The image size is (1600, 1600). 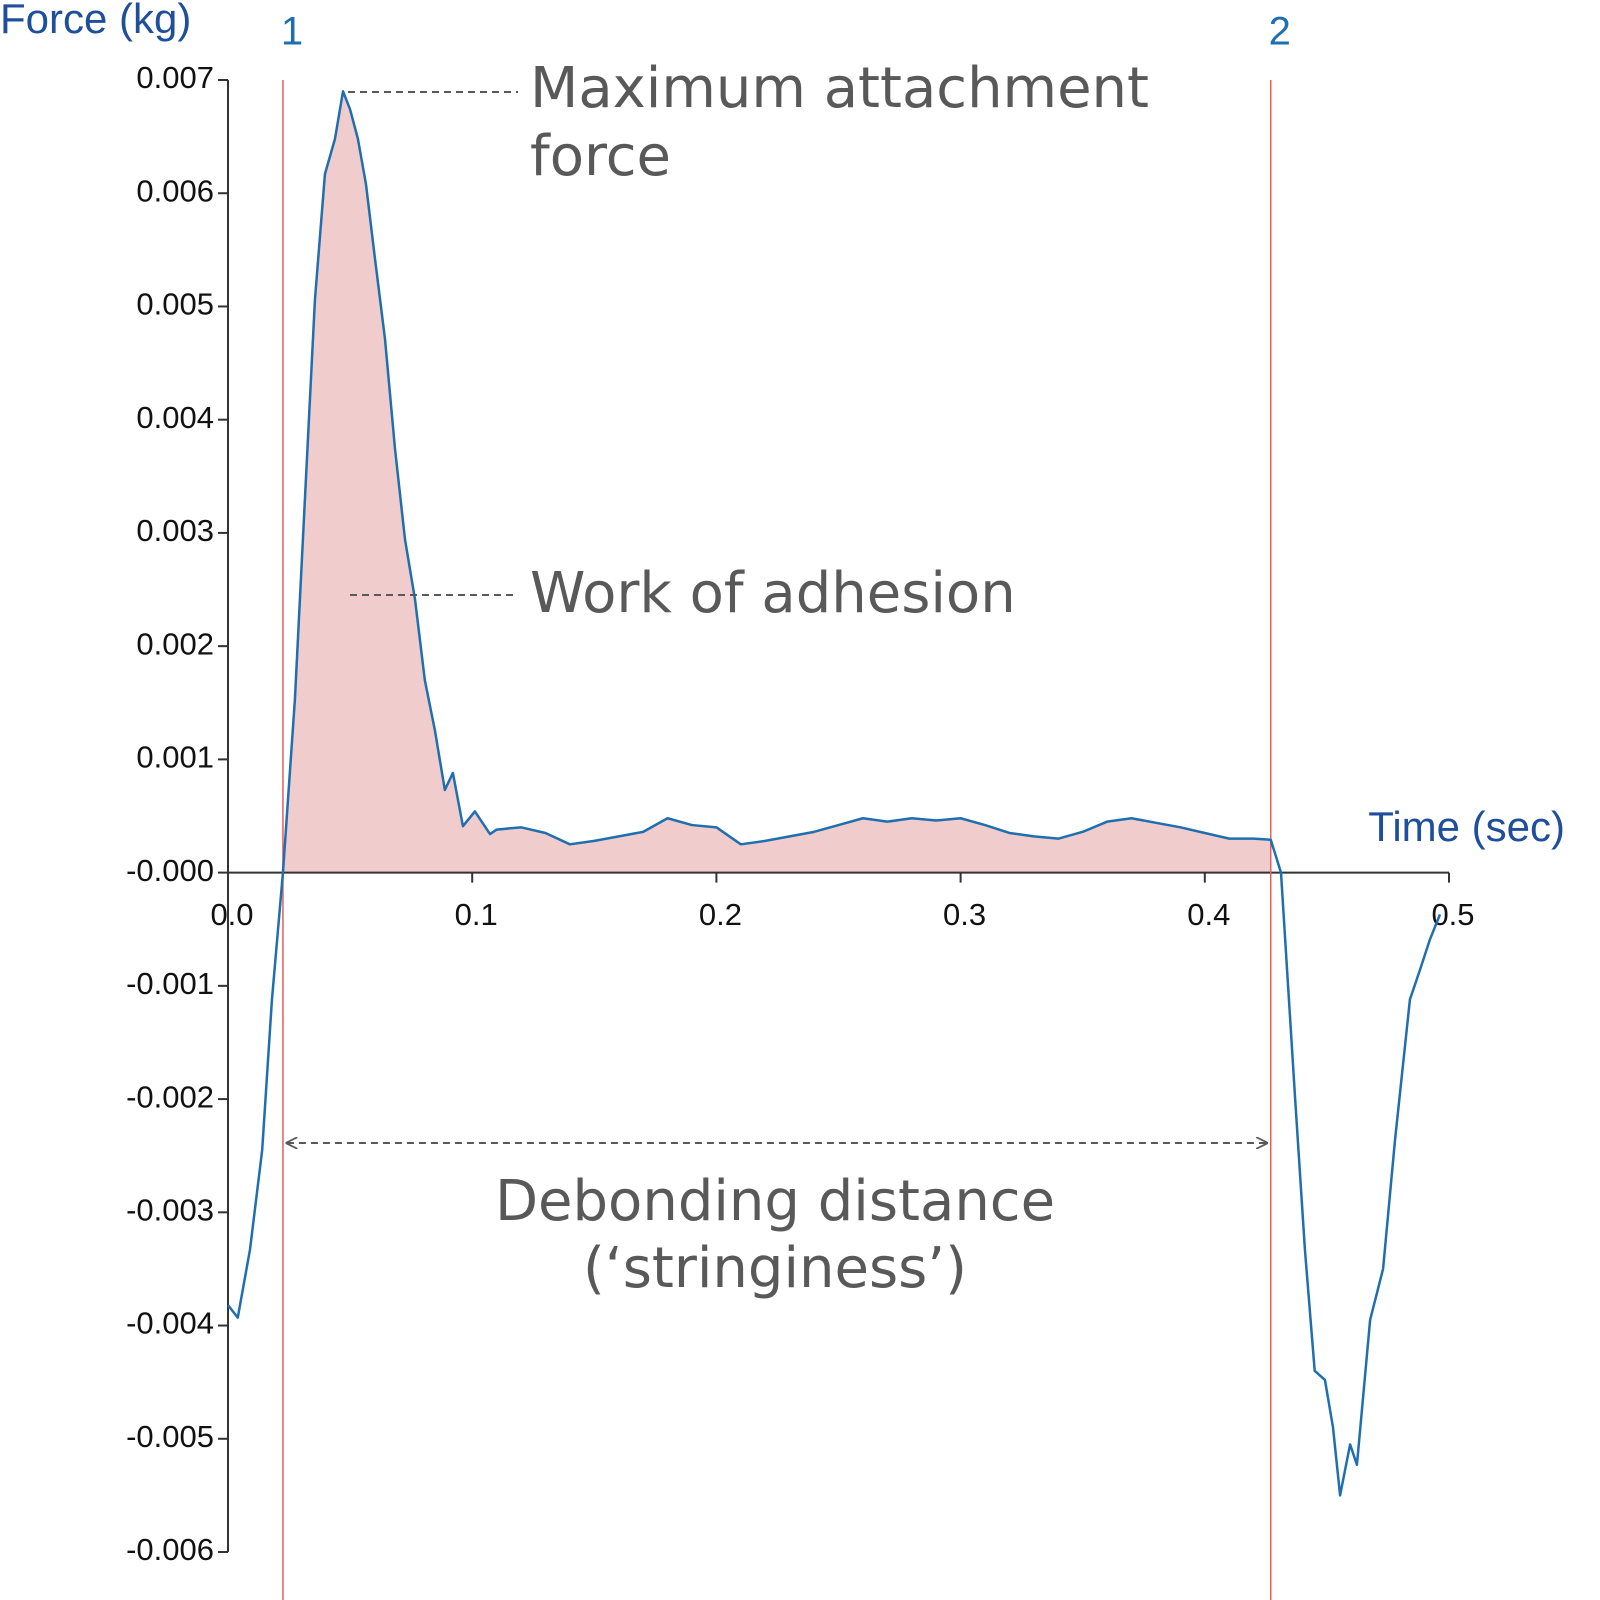 What do you see at coordinates (175, 643) in the screenshot?
I see `y-tick-label: 0.002` at bounding box center [175, 643].